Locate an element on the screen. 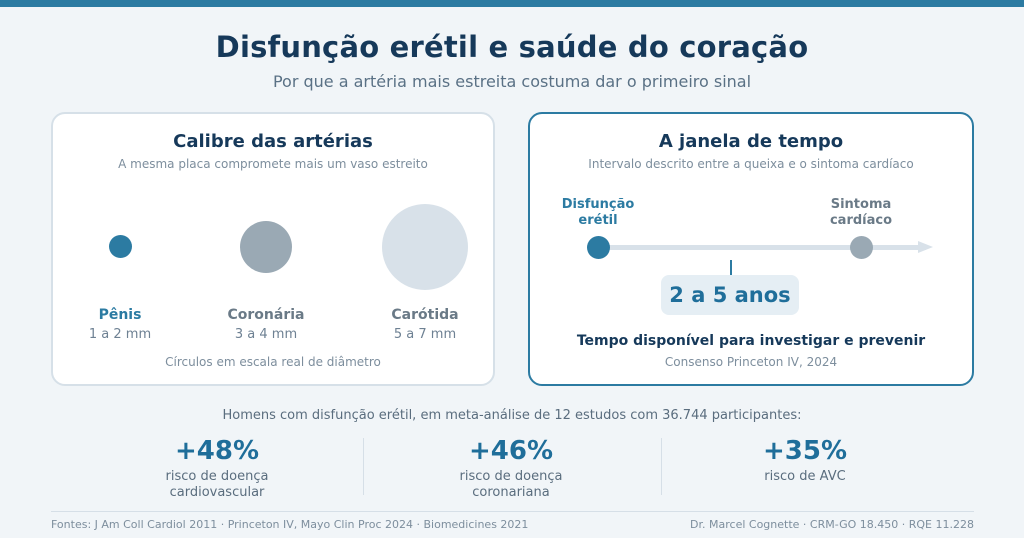 Image resolution: width=1024 pixels, height=538 pixels. timeline-tick is located at coordinates (731, 267).